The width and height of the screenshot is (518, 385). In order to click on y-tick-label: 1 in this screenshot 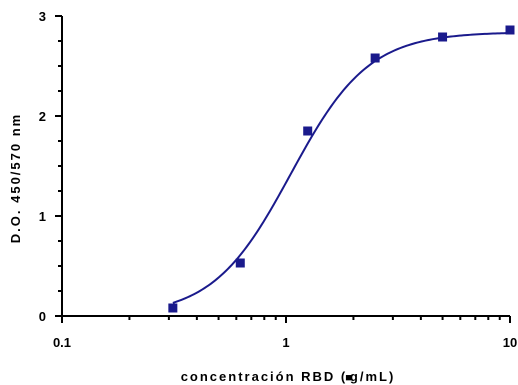, I will do `click(42, 216)`.